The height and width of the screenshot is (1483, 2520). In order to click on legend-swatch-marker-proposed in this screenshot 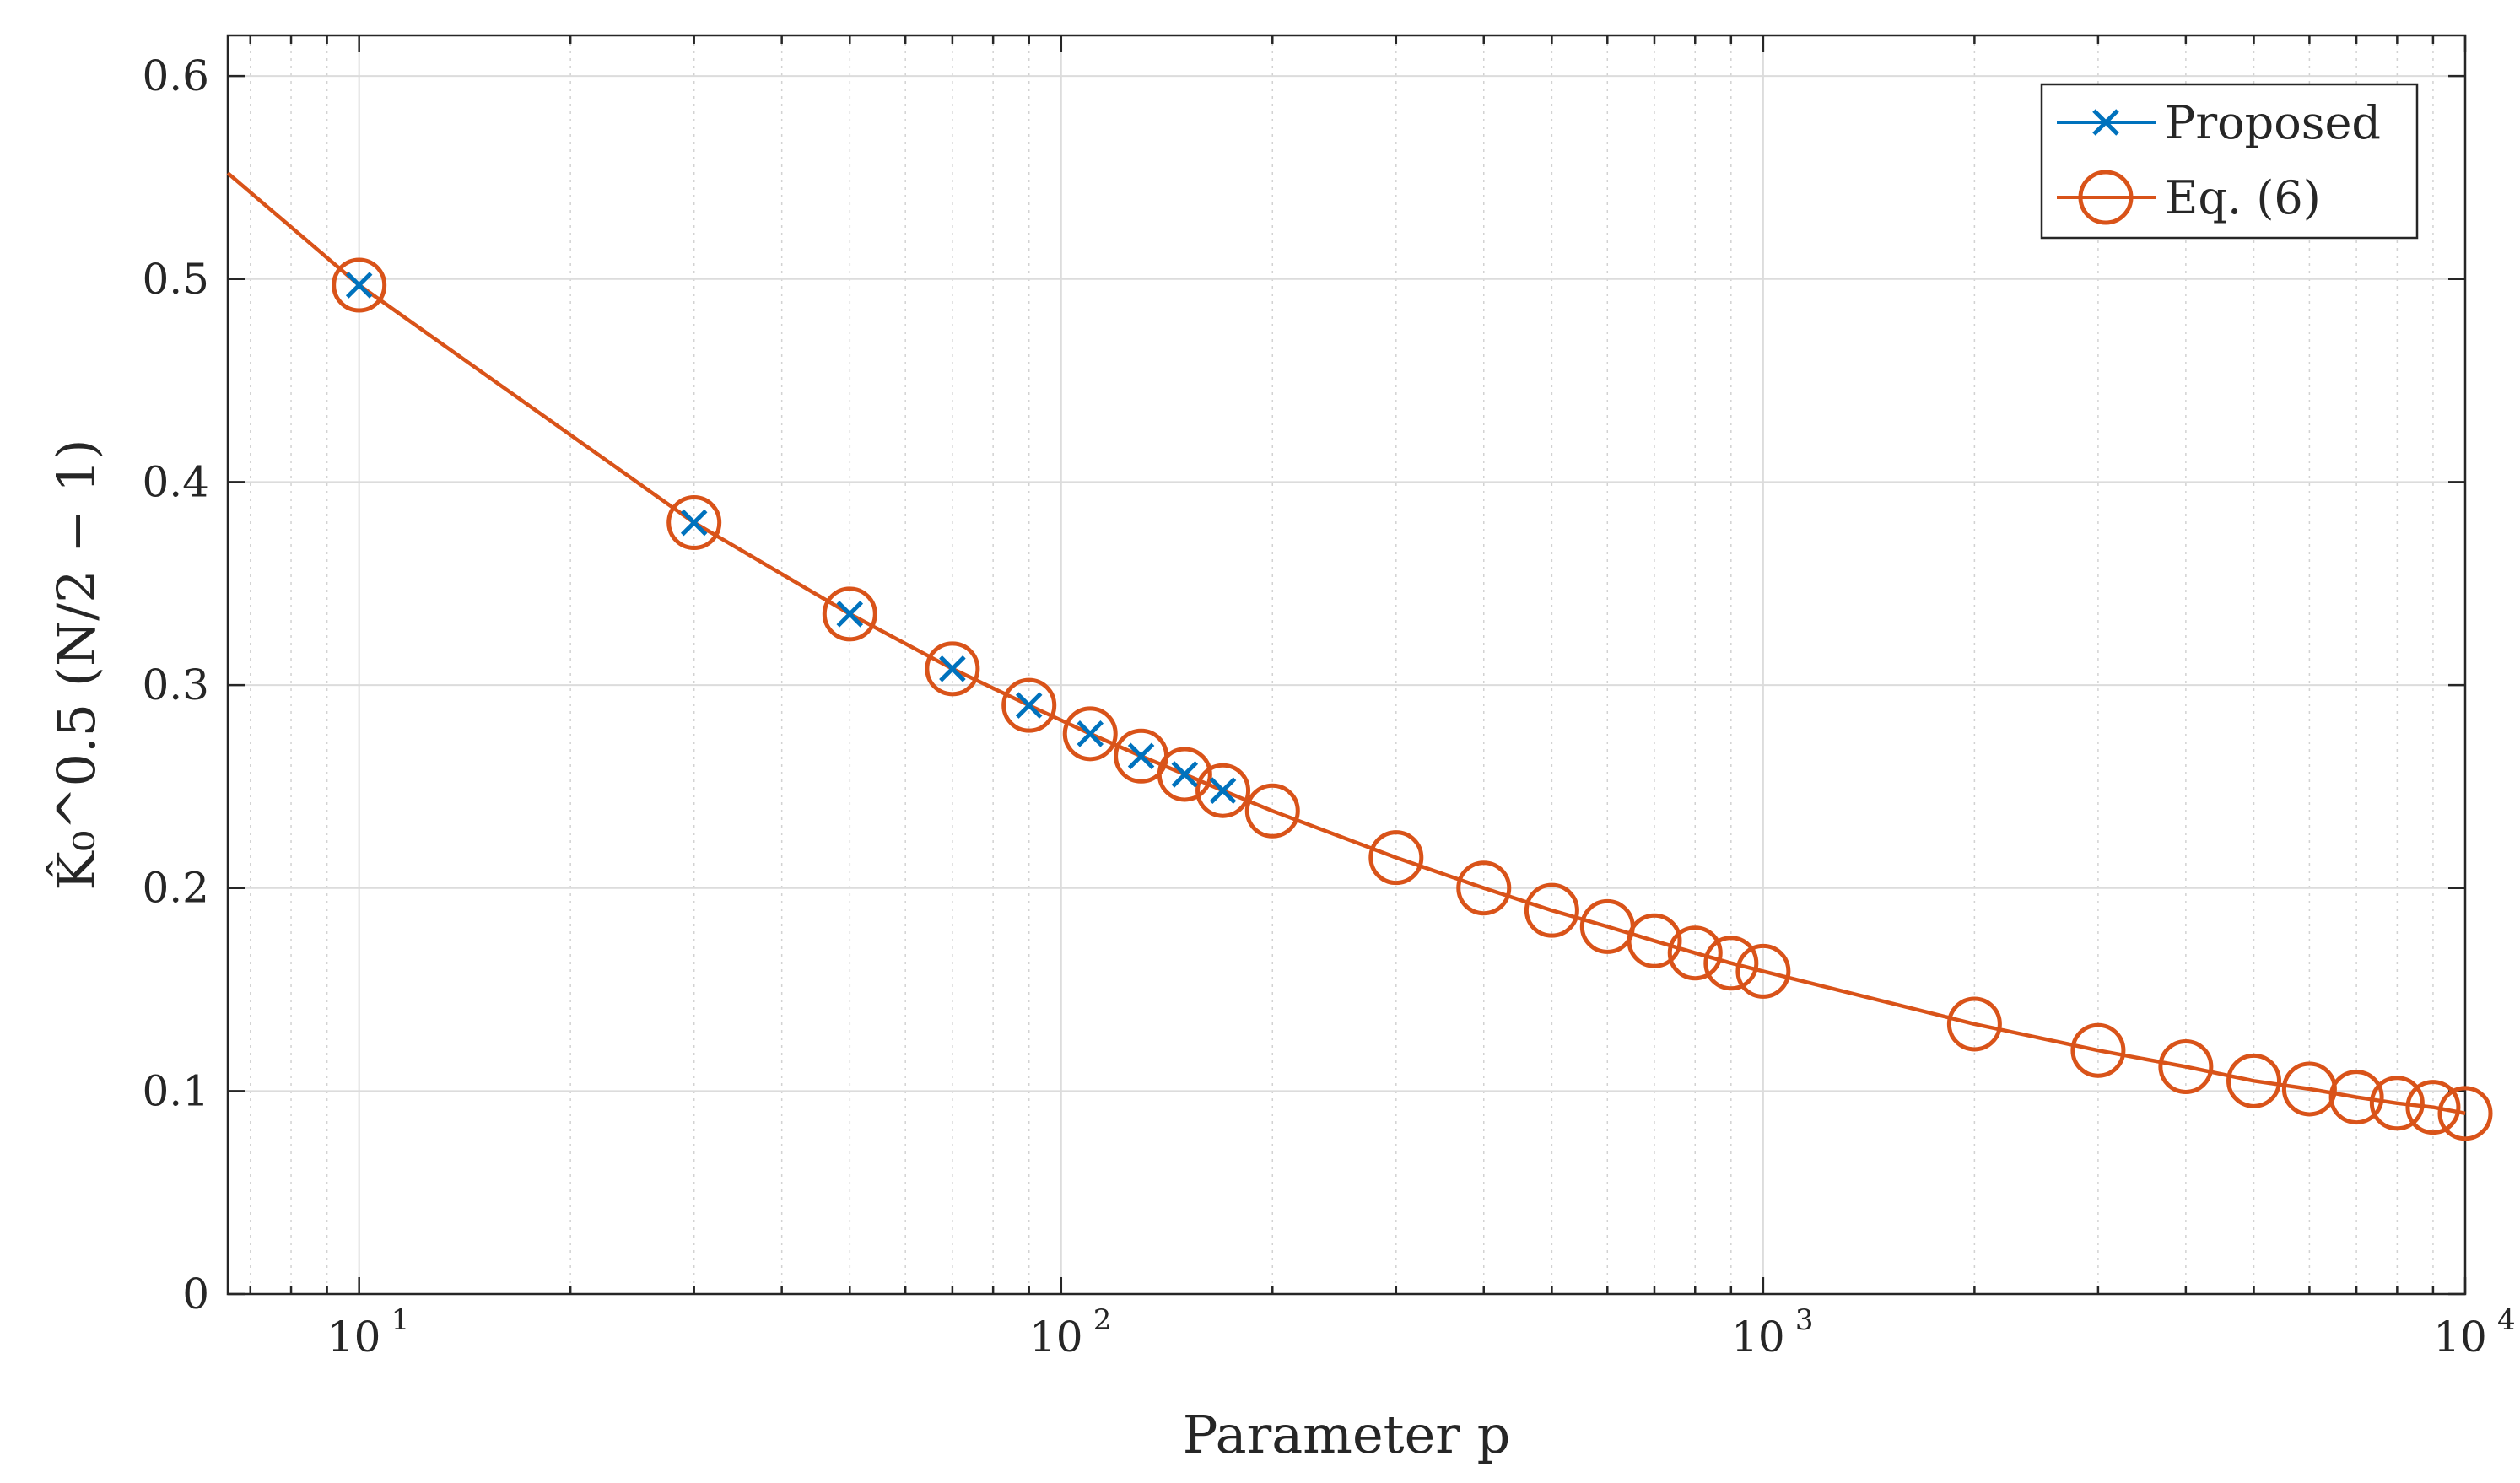, I will do `click(2105, 122)`.